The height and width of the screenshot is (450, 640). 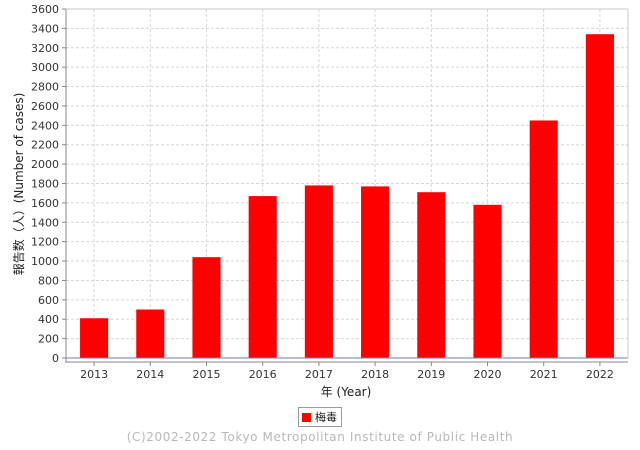 What do you see at coordinates (45, 145) in the screenshot?
I see `y-tick-label: 2200` at bounding box center [45, 145].